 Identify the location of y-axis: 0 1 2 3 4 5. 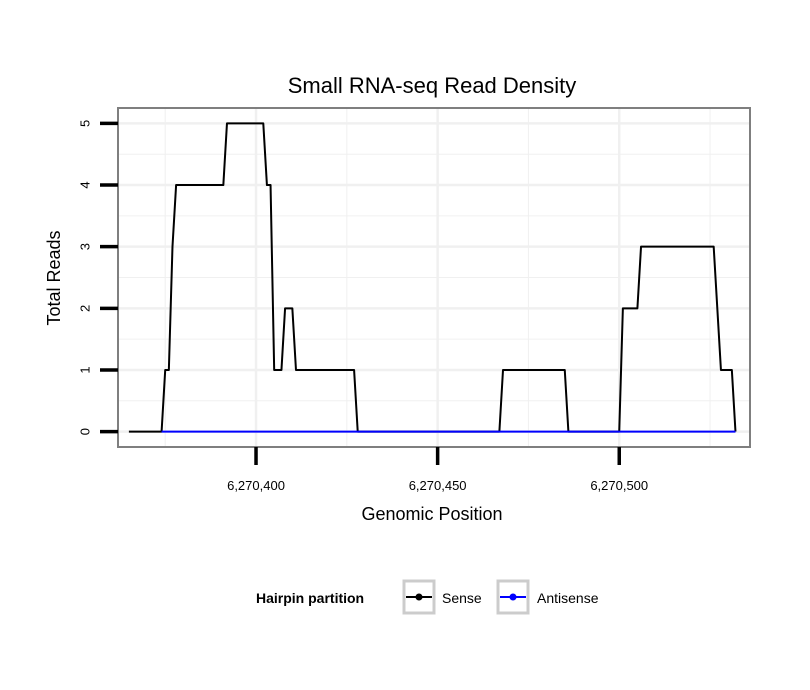
(97, 277).